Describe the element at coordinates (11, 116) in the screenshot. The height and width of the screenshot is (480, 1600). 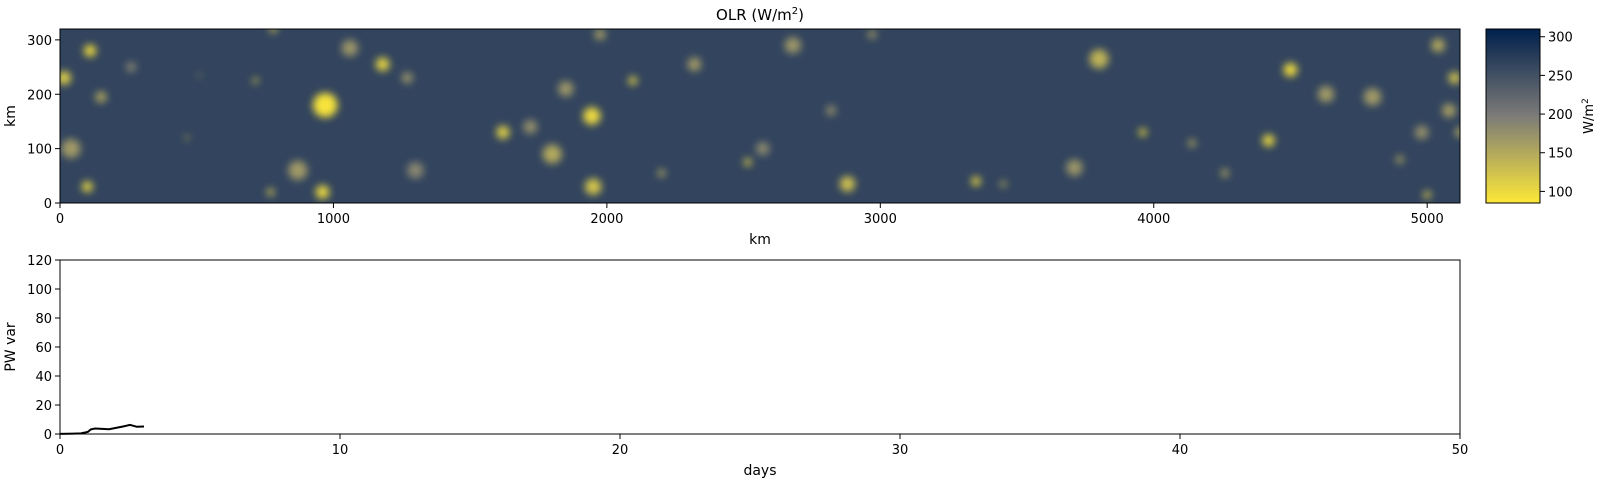
I see `heatmap-y-label: km` at that location.